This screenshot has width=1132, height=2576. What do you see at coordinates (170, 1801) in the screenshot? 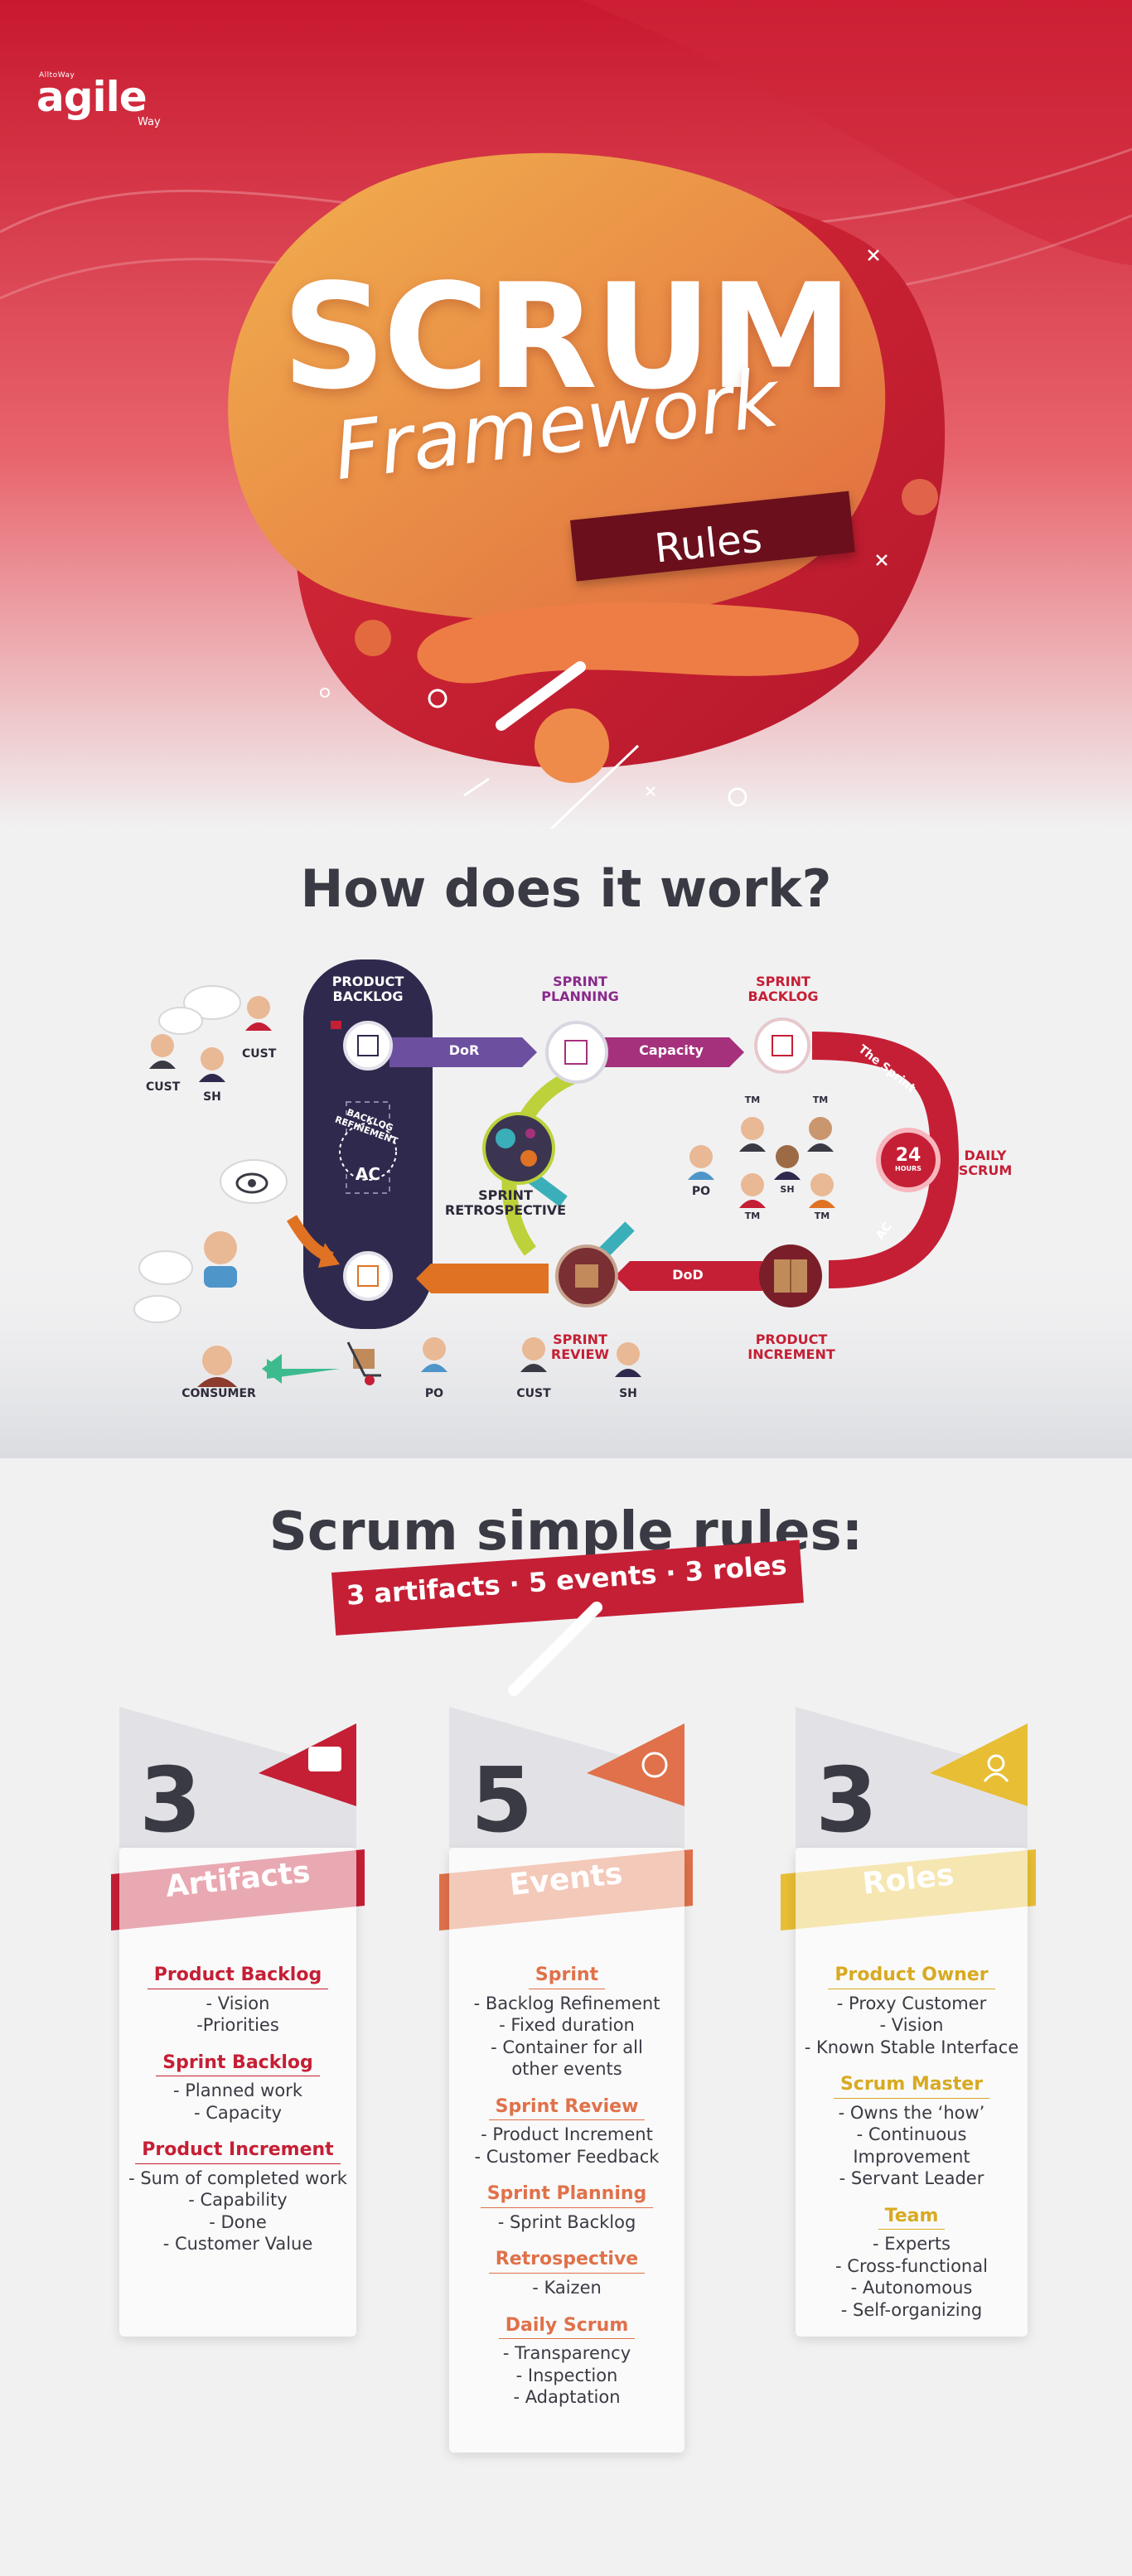
I see `artifacts-count: 3` at bounding box center [170, 1801].